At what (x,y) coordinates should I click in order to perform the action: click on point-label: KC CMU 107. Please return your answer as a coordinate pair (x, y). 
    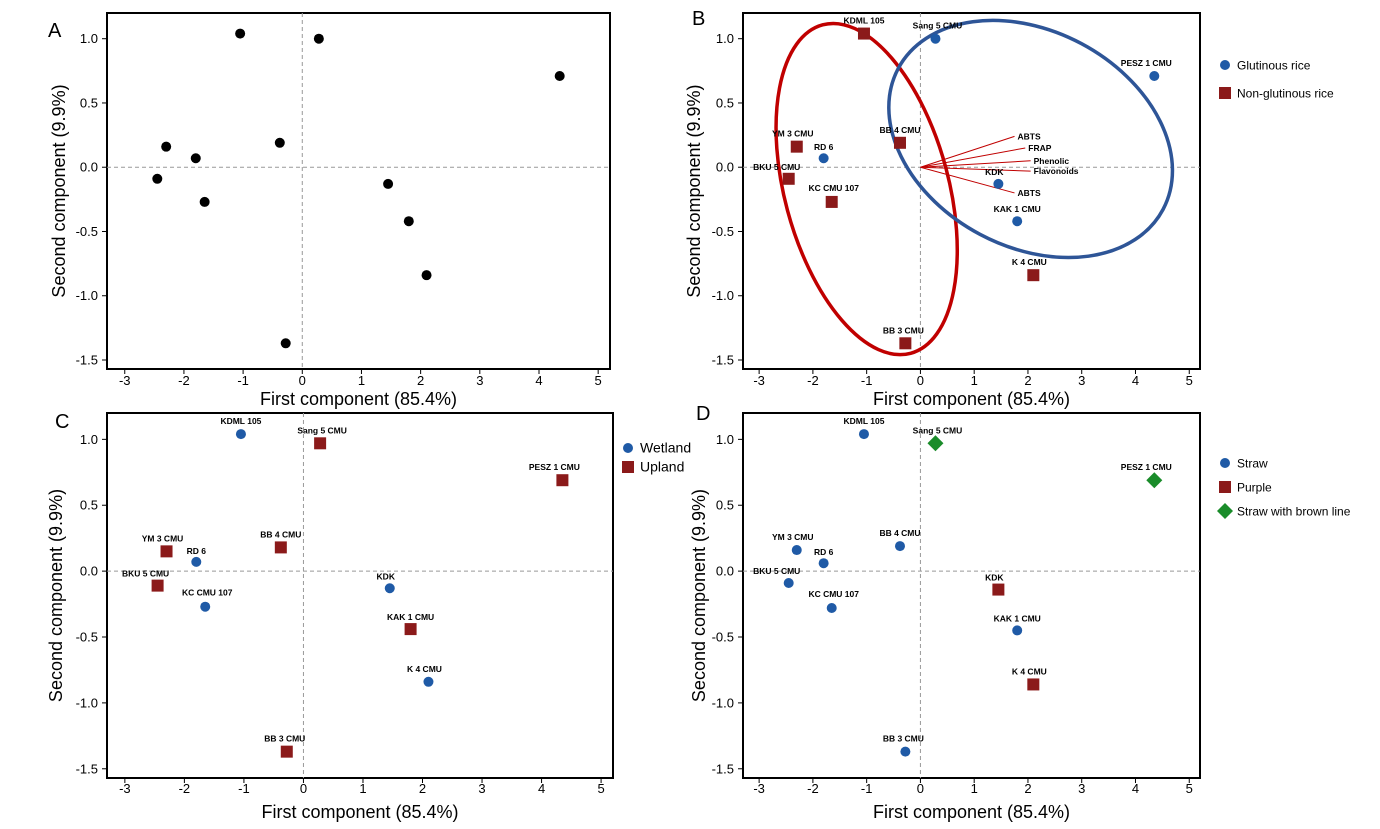
    Looking at the image, I should click on (833, 594).